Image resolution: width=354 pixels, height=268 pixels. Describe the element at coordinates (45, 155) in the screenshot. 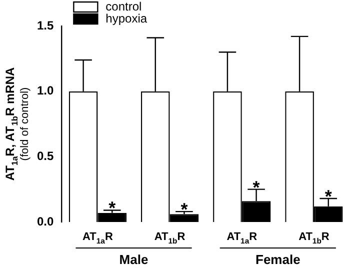

I see `y-tick-label: 0.5` at that location.